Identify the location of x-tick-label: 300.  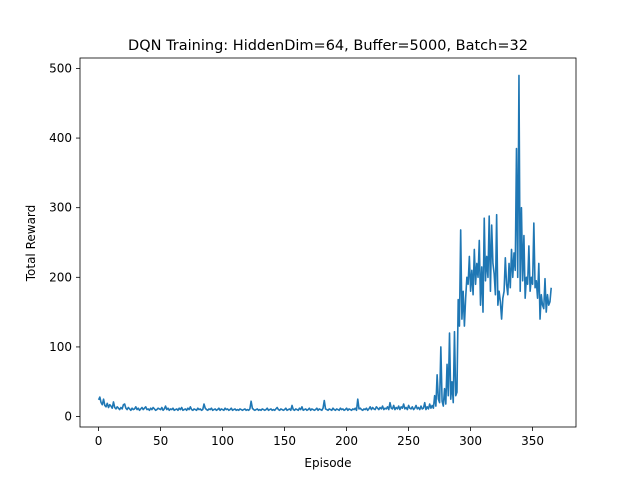
(470, 441).